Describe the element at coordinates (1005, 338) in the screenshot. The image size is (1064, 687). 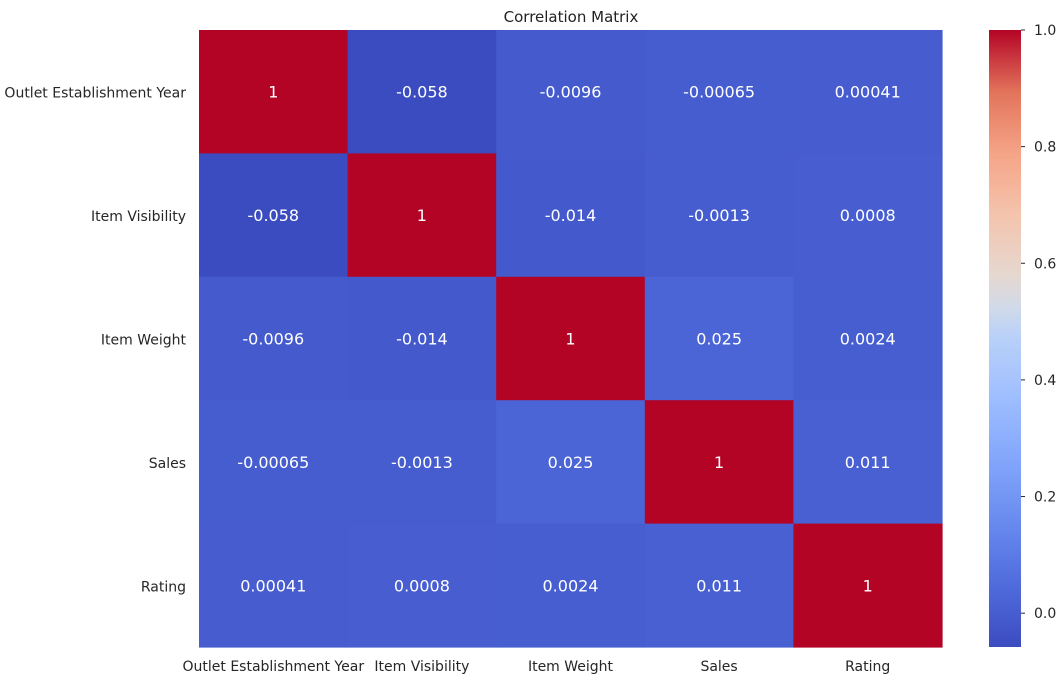
I see `colorbar-gradient` at that location.